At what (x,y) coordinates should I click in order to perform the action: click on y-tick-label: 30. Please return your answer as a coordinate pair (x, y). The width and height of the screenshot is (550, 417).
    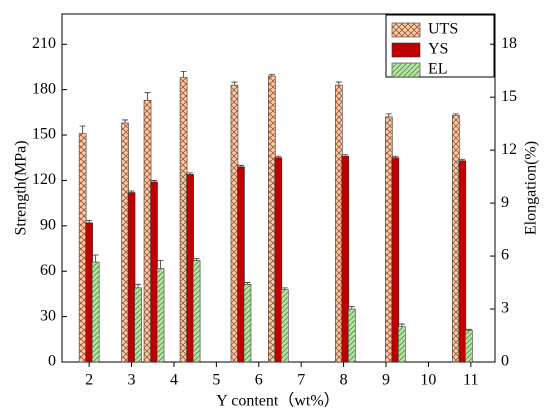
    Looking at the image, I should click on (48, 315).